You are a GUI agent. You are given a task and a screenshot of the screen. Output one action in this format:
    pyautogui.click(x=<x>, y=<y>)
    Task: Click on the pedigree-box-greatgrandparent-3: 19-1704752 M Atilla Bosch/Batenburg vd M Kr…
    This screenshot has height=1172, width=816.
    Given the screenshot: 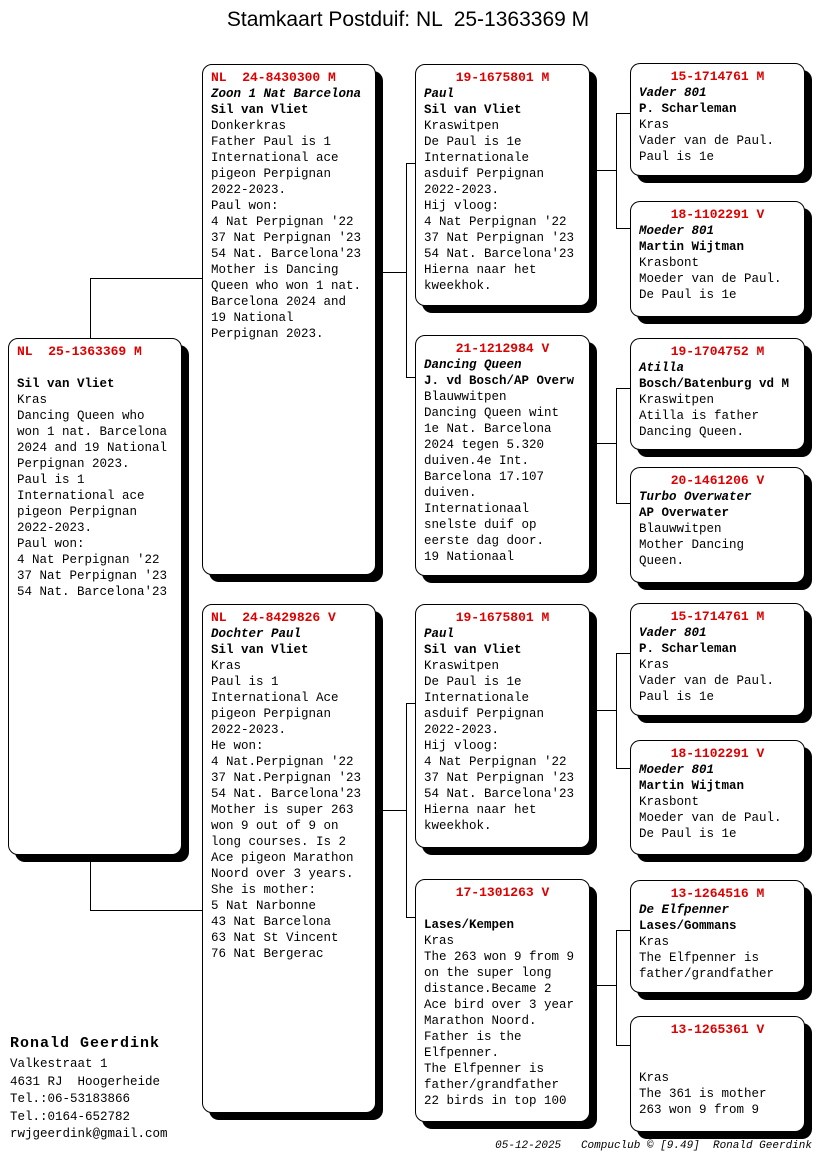 What is the action you would take?
    pyautogui.click(x=717, y=394)
    